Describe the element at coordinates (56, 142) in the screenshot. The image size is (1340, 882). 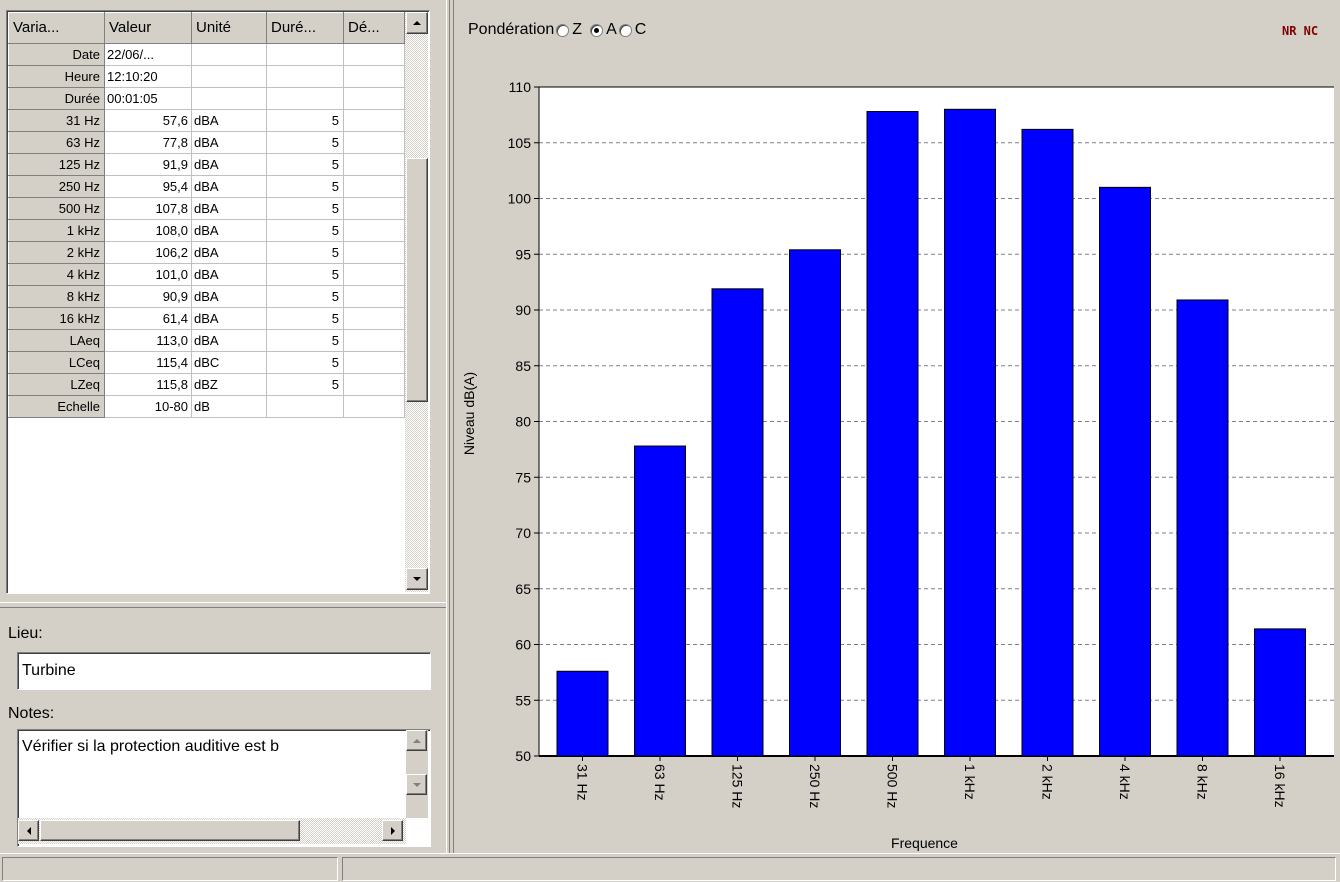
I see `row-variable-cell: 63 Hz` at that location.